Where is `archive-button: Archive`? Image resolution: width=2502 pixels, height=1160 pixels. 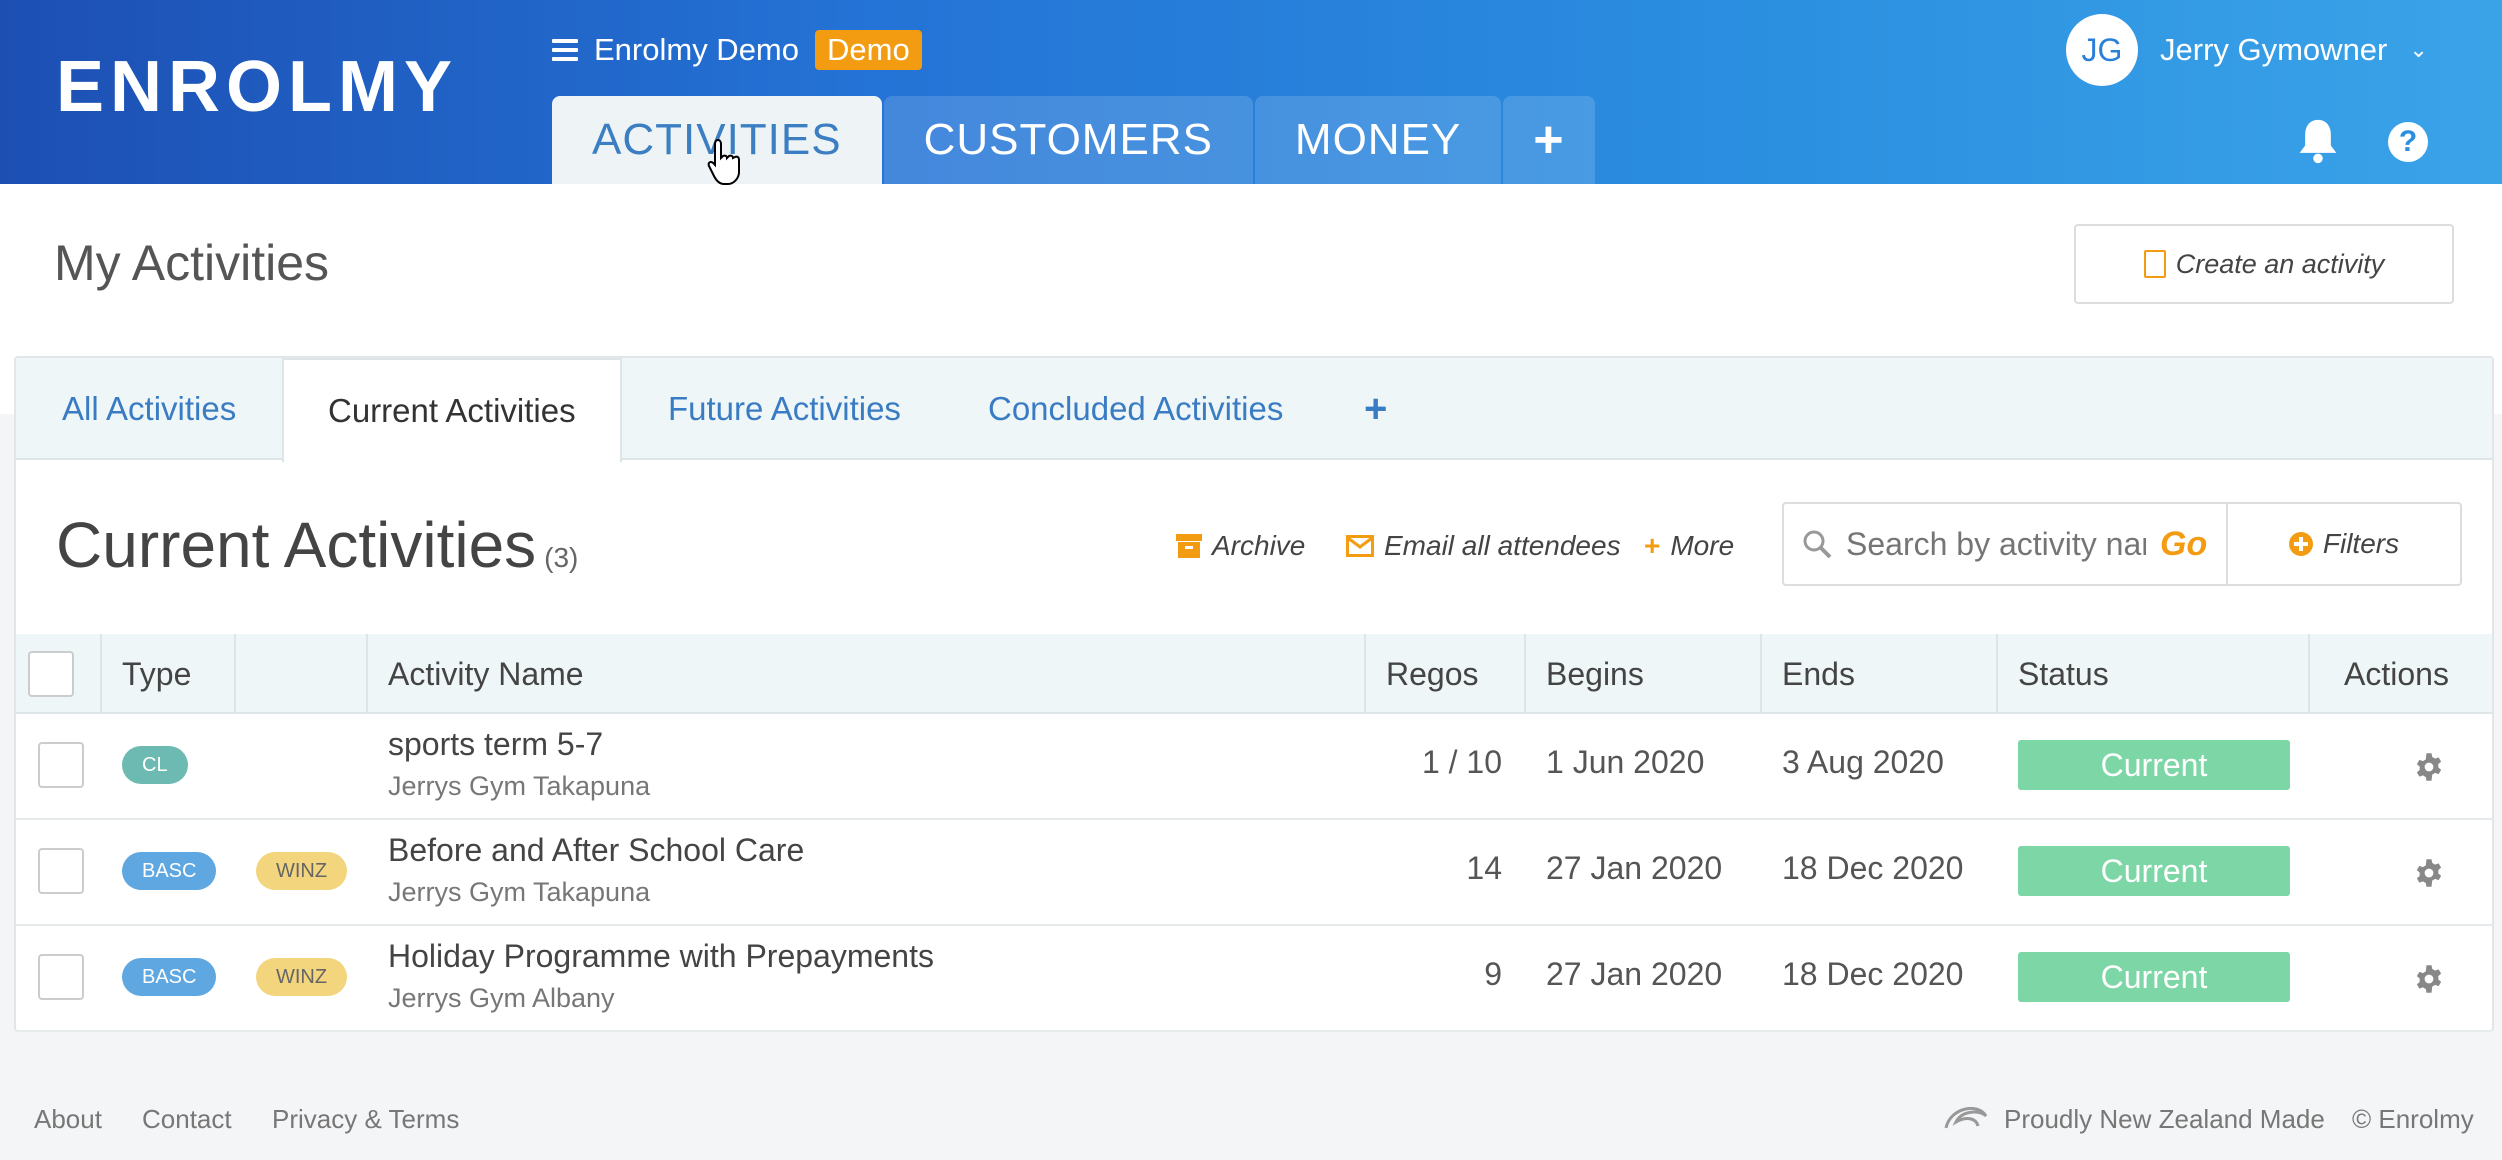
archive-button: Archive is located at coordinates (1240, 546).